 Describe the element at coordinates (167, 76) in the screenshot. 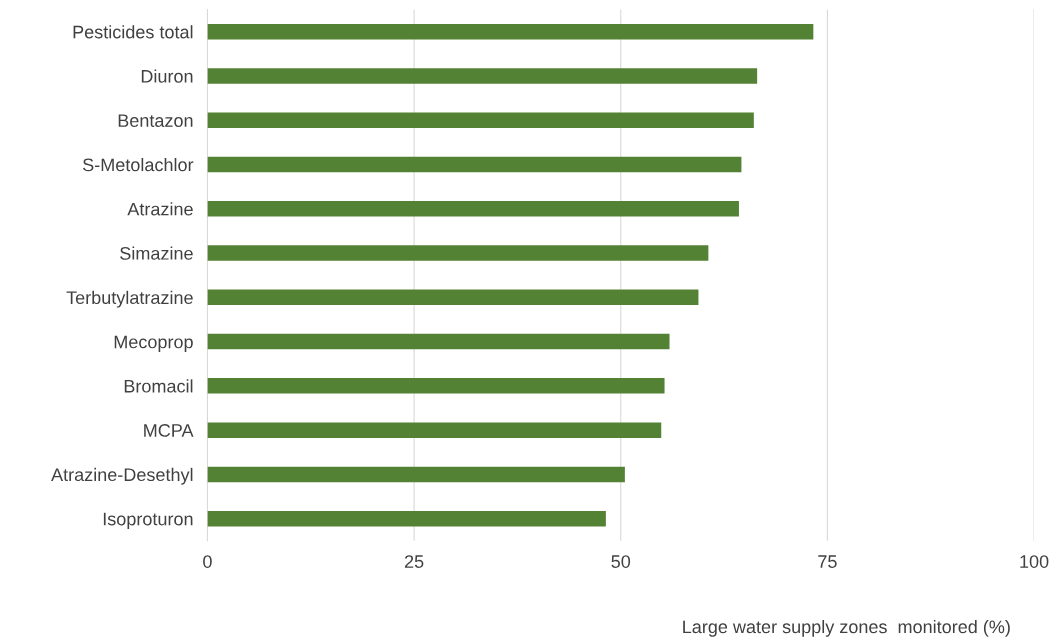

I see `y-tick-label: Diuron` at that location.